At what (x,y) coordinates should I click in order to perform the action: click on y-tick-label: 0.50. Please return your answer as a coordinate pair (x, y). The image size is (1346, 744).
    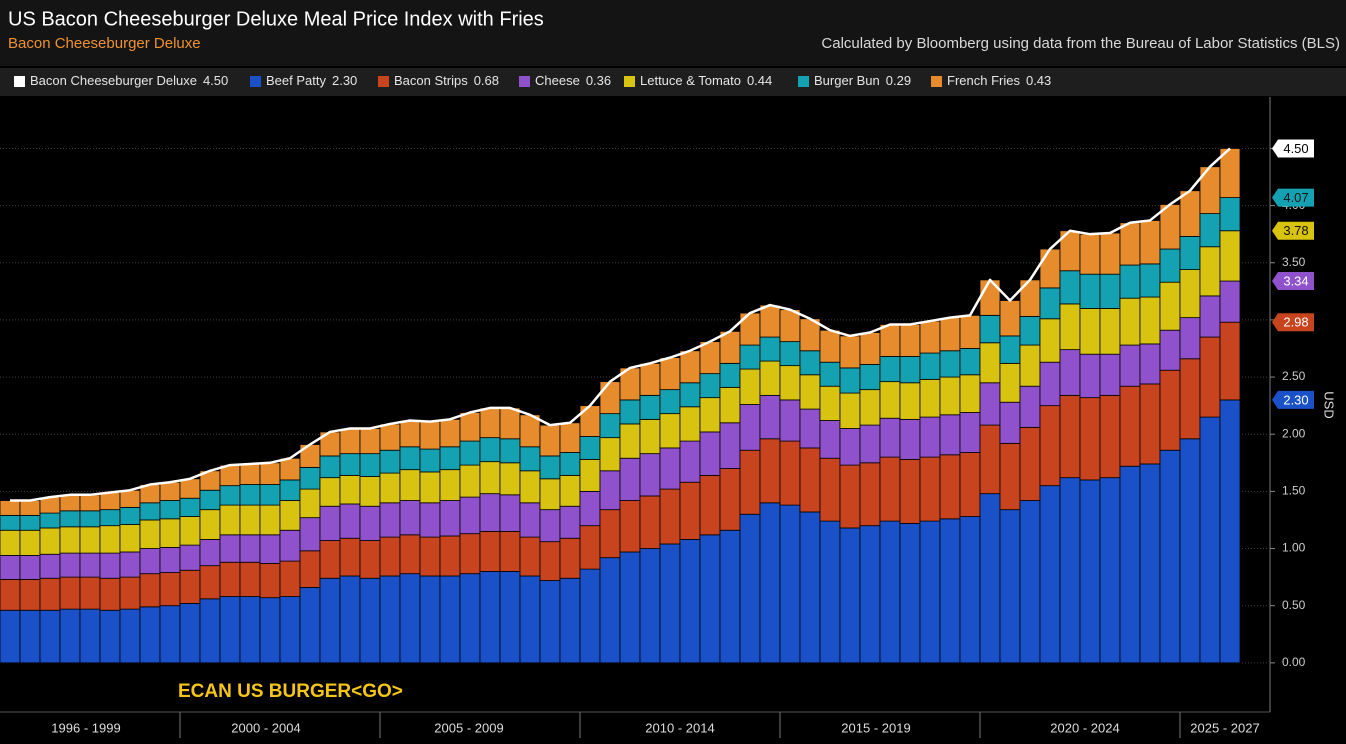
    Looking at the image, I should click on (1294, 605).